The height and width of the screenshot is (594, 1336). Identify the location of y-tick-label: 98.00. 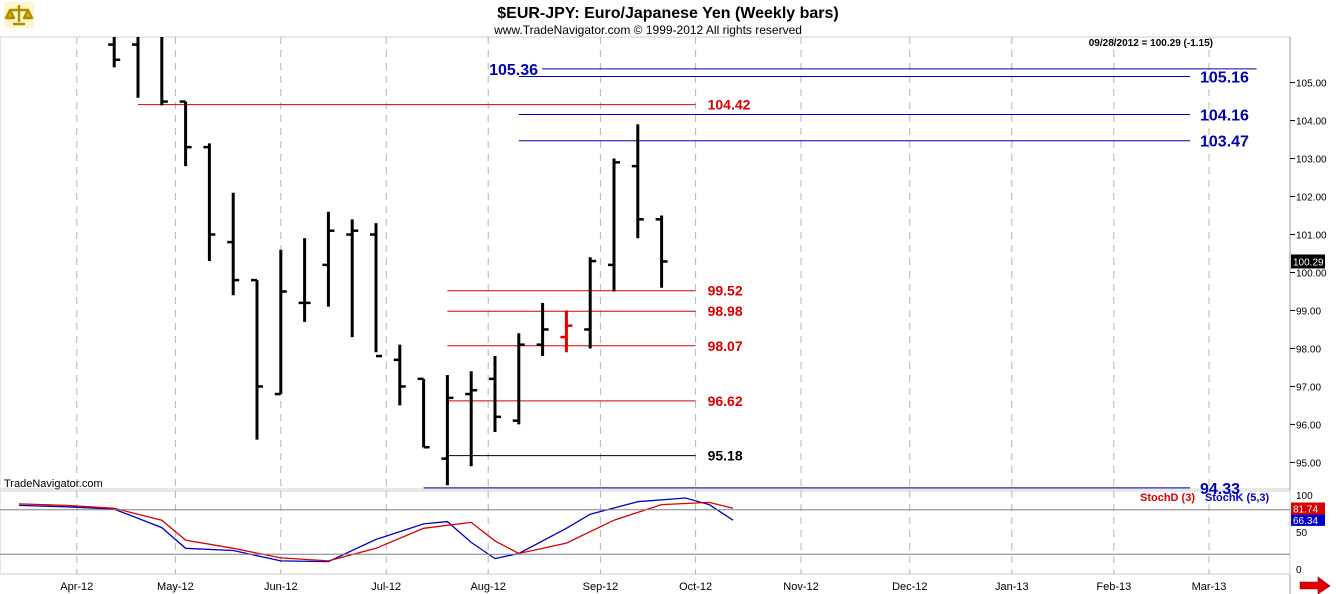
(1308, 349).